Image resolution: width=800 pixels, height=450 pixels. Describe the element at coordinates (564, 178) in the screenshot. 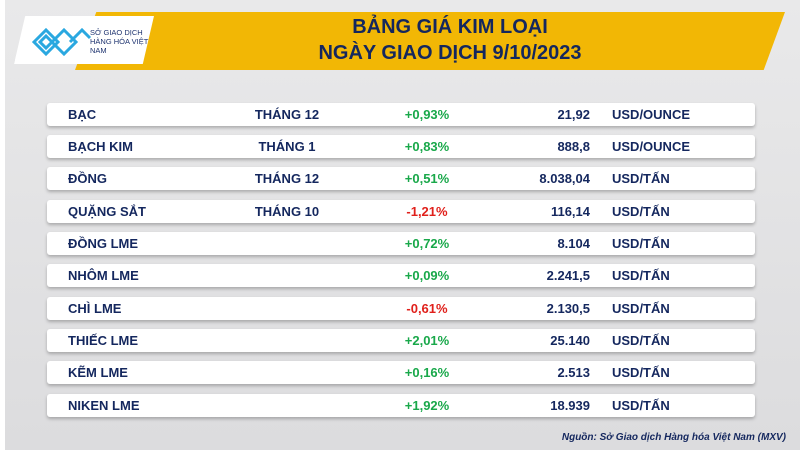

I see `price: 8.038,04` at that location.